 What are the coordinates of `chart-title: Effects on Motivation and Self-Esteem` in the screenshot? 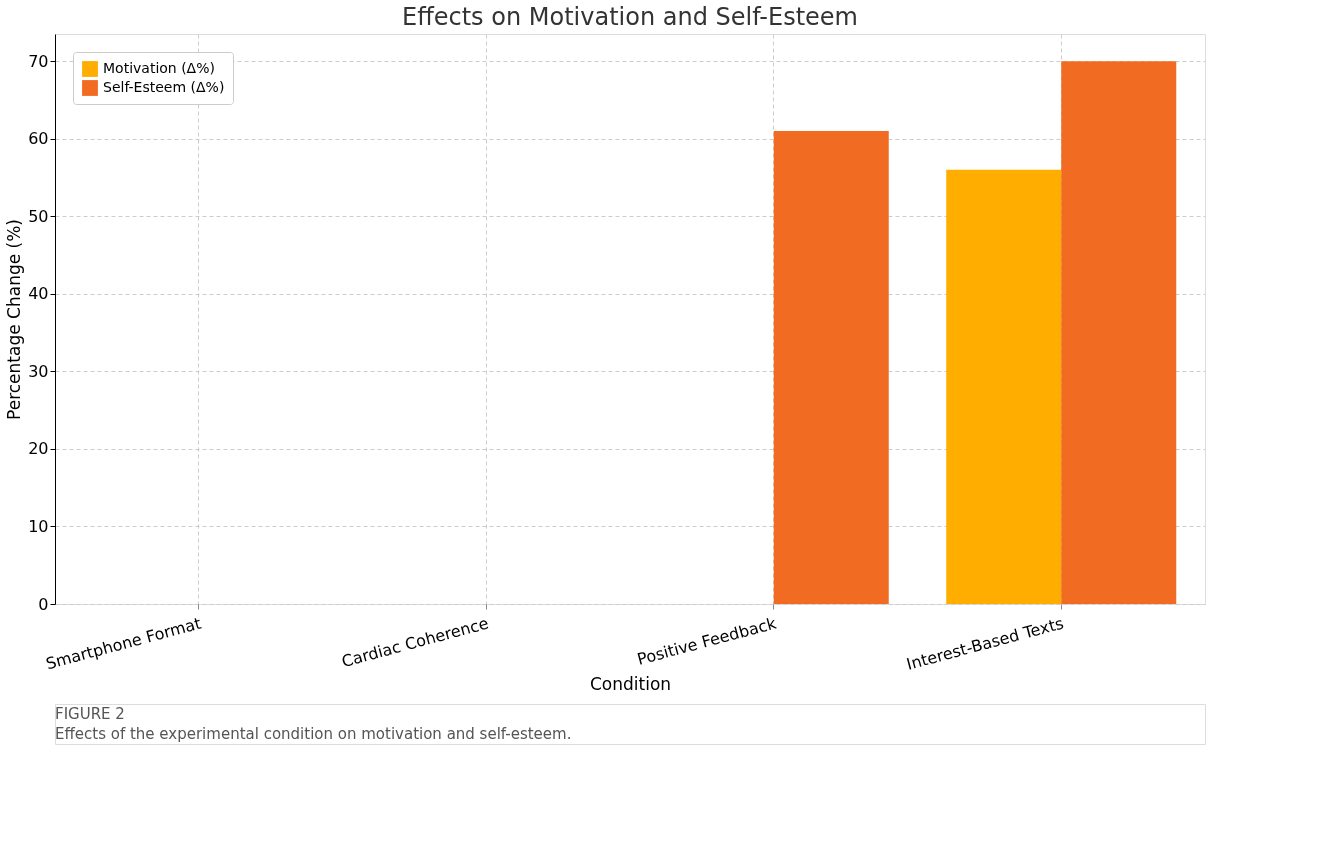 It's located at (630, 17).